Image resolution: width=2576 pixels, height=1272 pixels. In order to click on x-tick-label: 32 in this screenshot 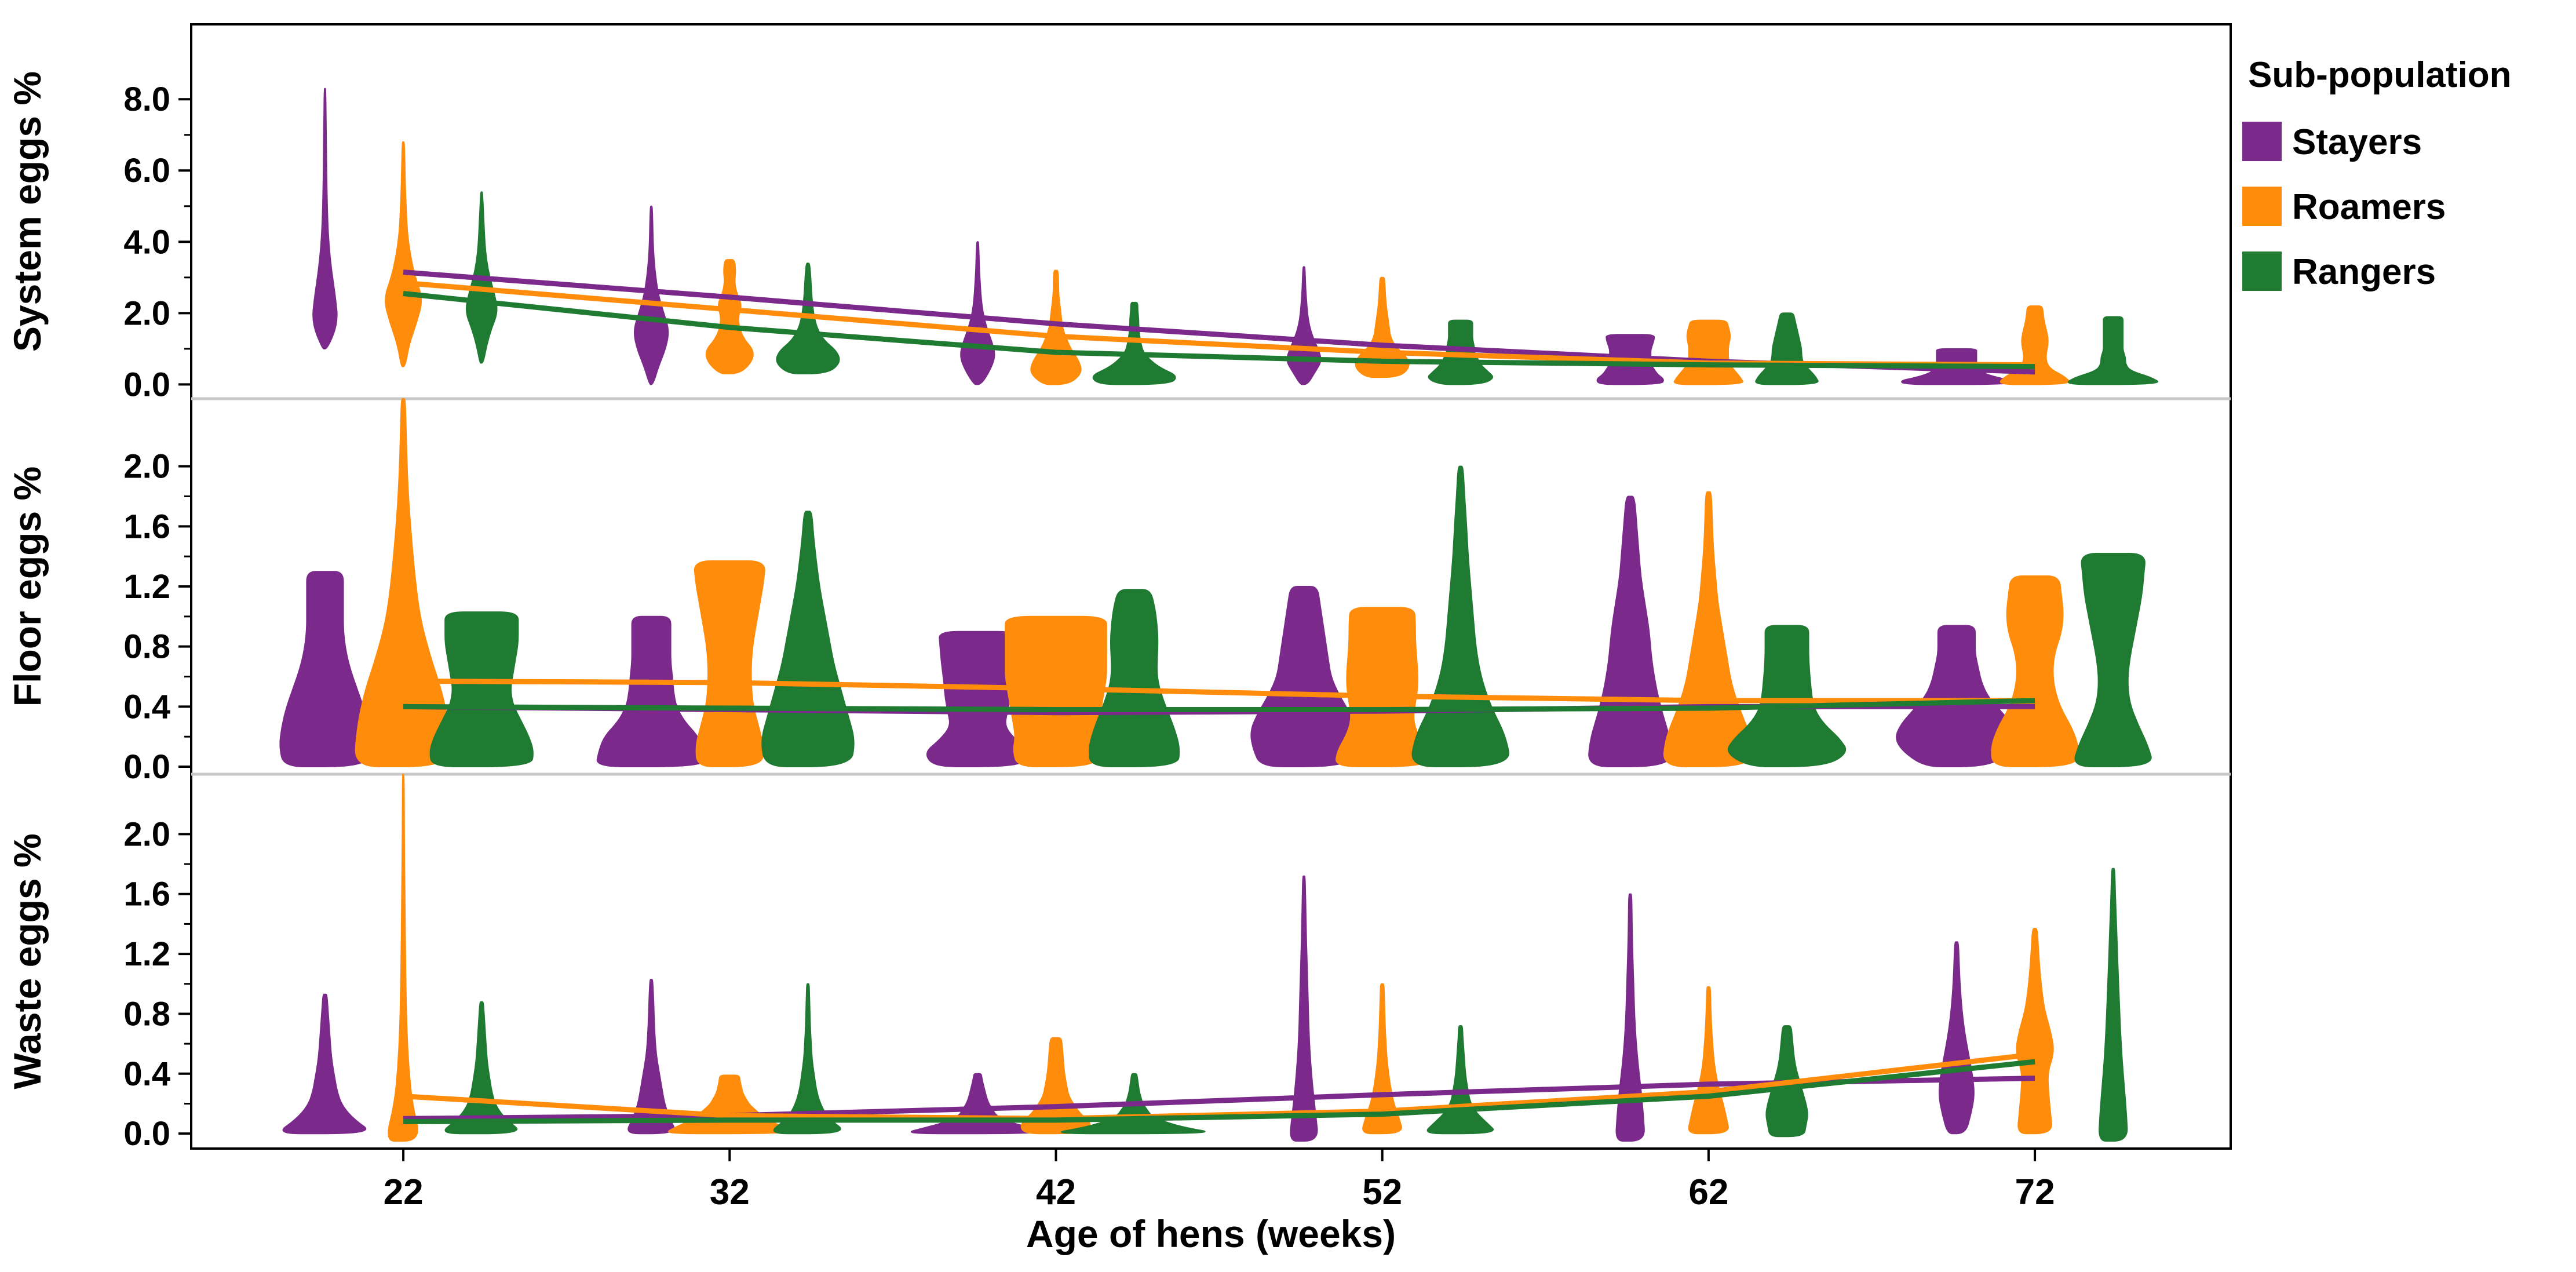, I will do `click(730, 1192)`.